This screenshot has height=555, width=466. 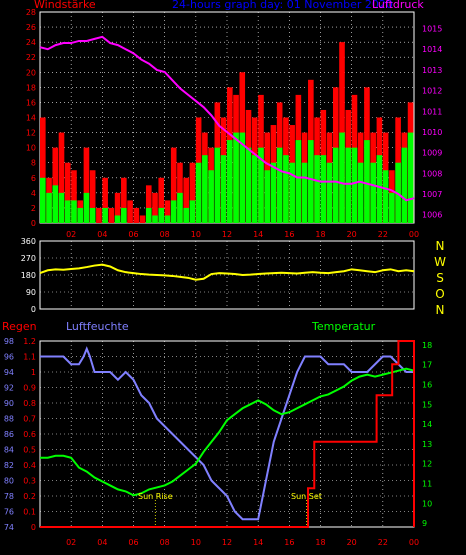 I want to click on climate-x-tick: 16, so click(x=289, y=542).